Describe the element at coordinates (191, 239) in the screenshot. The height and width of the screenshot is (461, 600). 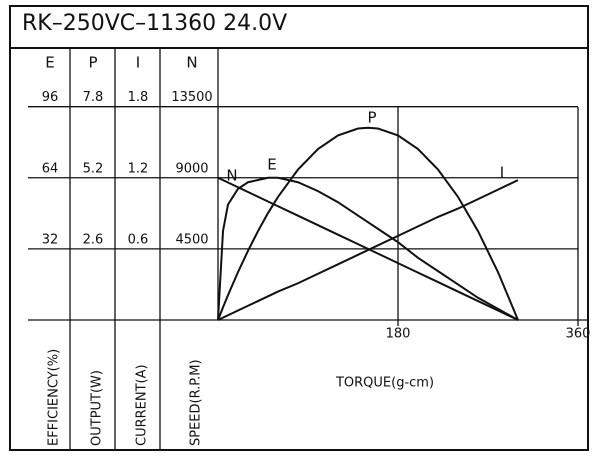
I see `y-tick-label: 4500` at that location.